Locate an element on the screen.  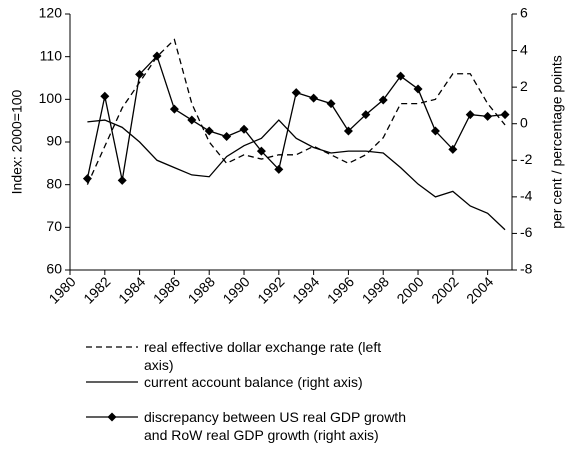
x-tick-label: 2002 is located at coordinates (444, 289).